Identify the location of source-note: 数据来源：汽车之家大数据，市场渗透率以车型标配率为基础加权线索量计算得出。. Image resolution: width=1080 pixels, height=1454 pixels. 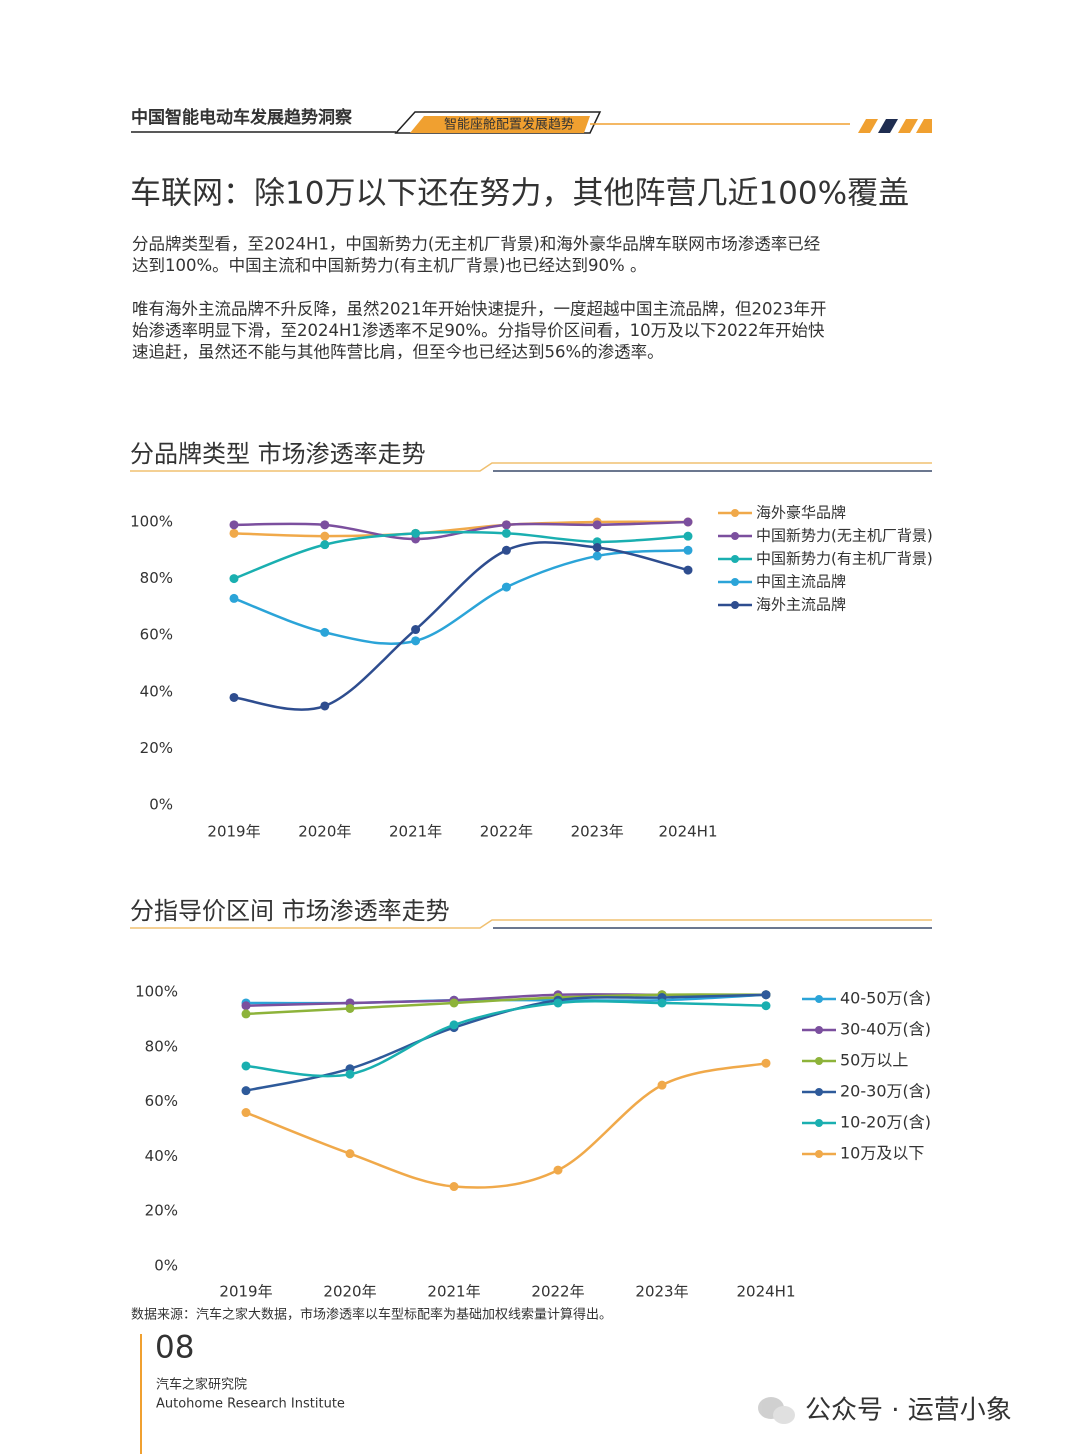
(371, 1315).